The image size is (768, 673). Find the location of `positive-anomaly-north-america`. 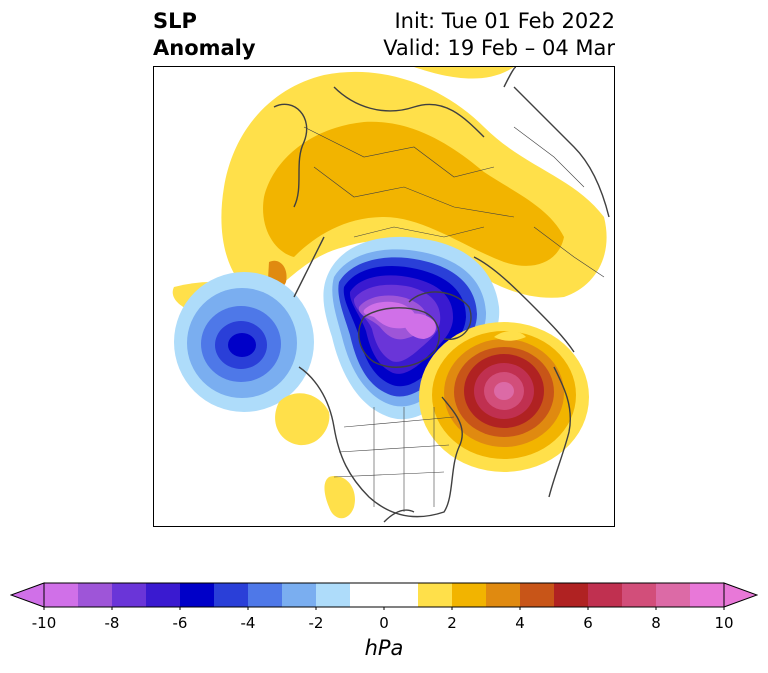

positive-anomaly-north-america is located at coordinates (315, 456).